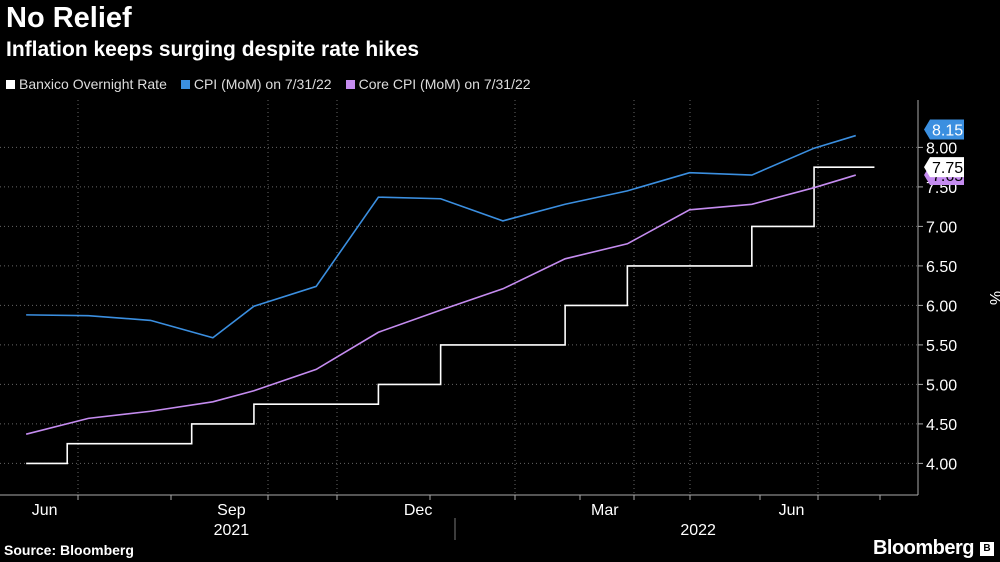 Image resolution: width=1000 pixels, height=562 pixels. Describe the element at coordinates (941, 148) in the screenshot. I see `y-tick-label: 8.00` at that location.